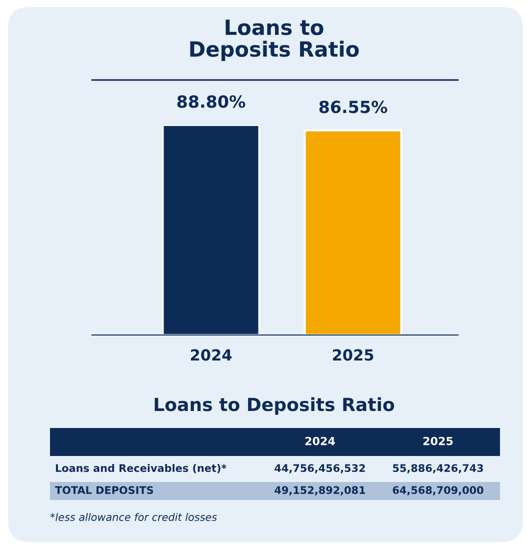  Describe the element at coordinates (438, 441) in the screenshot. I see `category-label: 2025` at that location.